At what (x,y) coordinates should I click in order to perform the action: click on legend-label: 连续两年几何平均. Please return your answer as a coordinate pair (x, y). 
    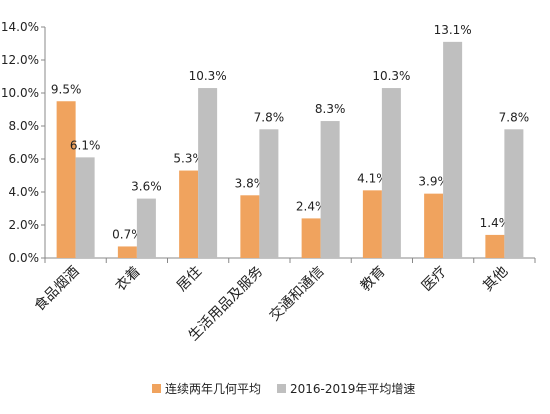
    Looking at the image, I should click on (213, 388).